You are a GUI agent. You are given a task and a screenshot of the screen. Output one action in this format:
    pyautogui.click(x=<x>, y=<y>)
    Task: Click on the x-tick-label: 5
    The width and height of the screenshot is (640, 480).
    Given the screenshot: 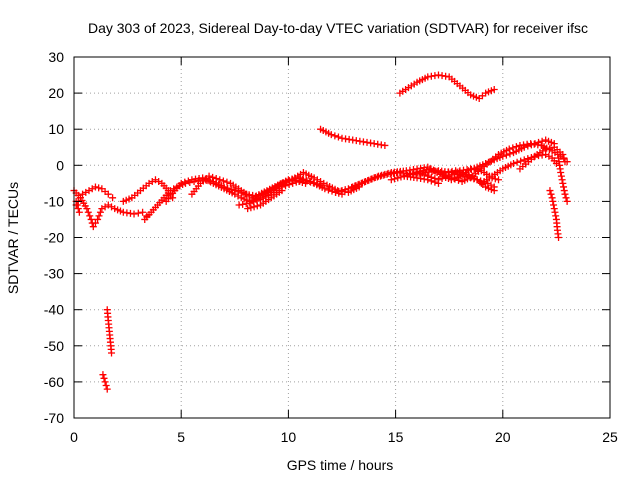 What is the action you would take?
    pyautogui.click(x=181, y=437)
    